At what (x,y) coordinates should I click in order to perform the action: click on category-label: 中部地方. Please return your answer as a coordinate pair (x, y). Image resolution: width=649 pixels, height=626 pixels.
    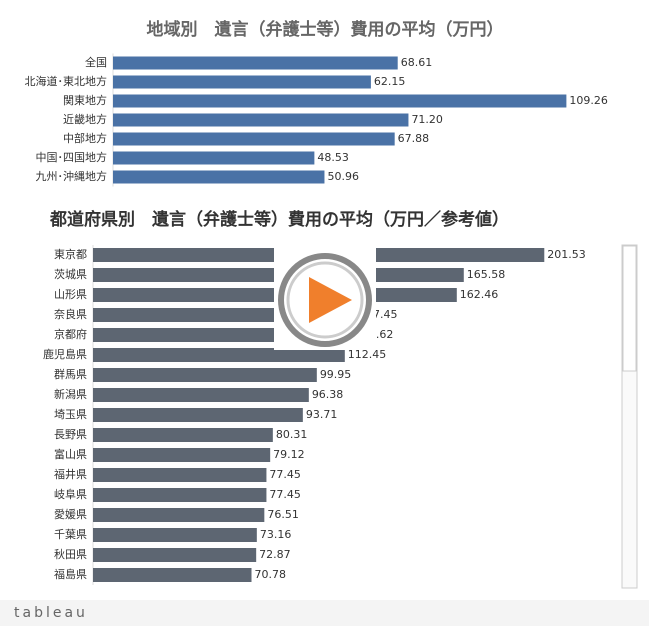
    Looking at the image, I should click on (85, 138).